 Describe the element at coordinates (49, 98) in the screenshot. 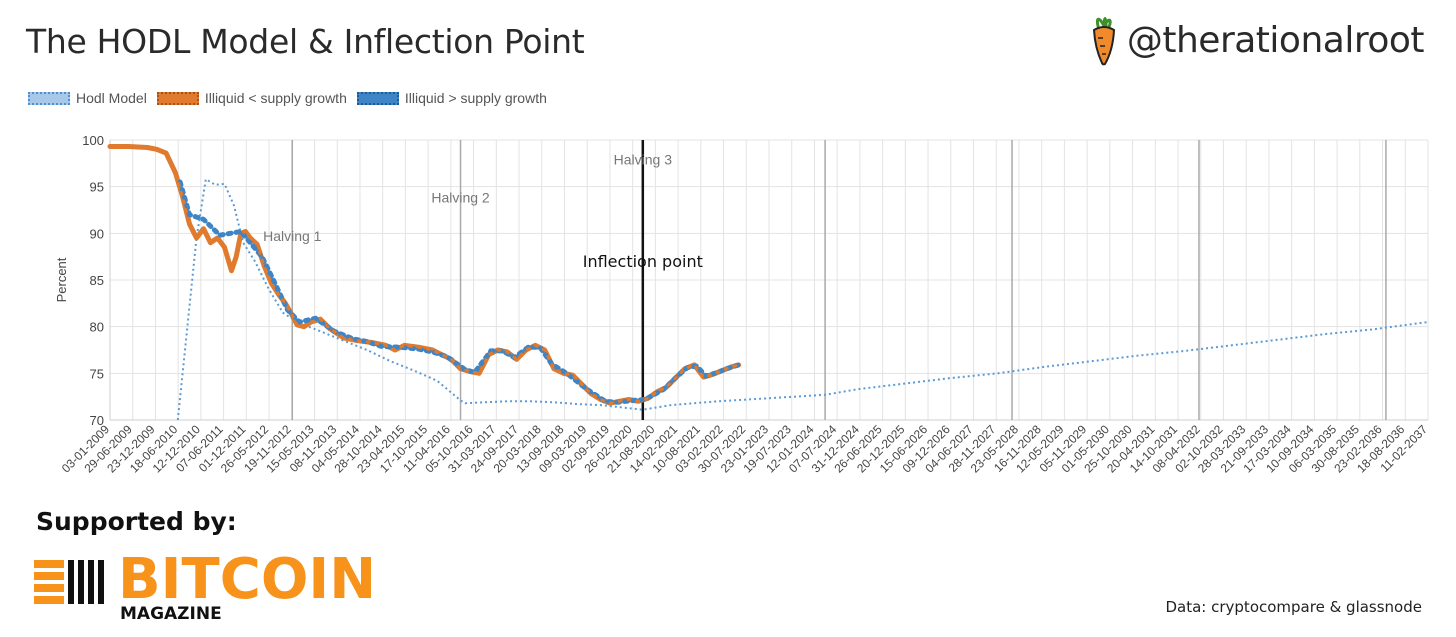

I see `legend-swatch-hodl-model` at that location.